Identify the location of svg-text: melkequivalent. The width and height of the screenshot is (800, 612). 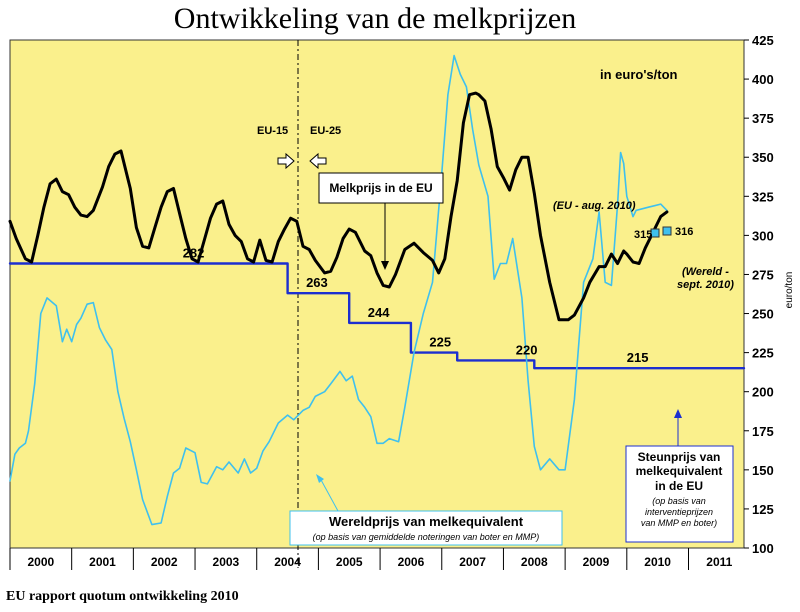
(679, 471).